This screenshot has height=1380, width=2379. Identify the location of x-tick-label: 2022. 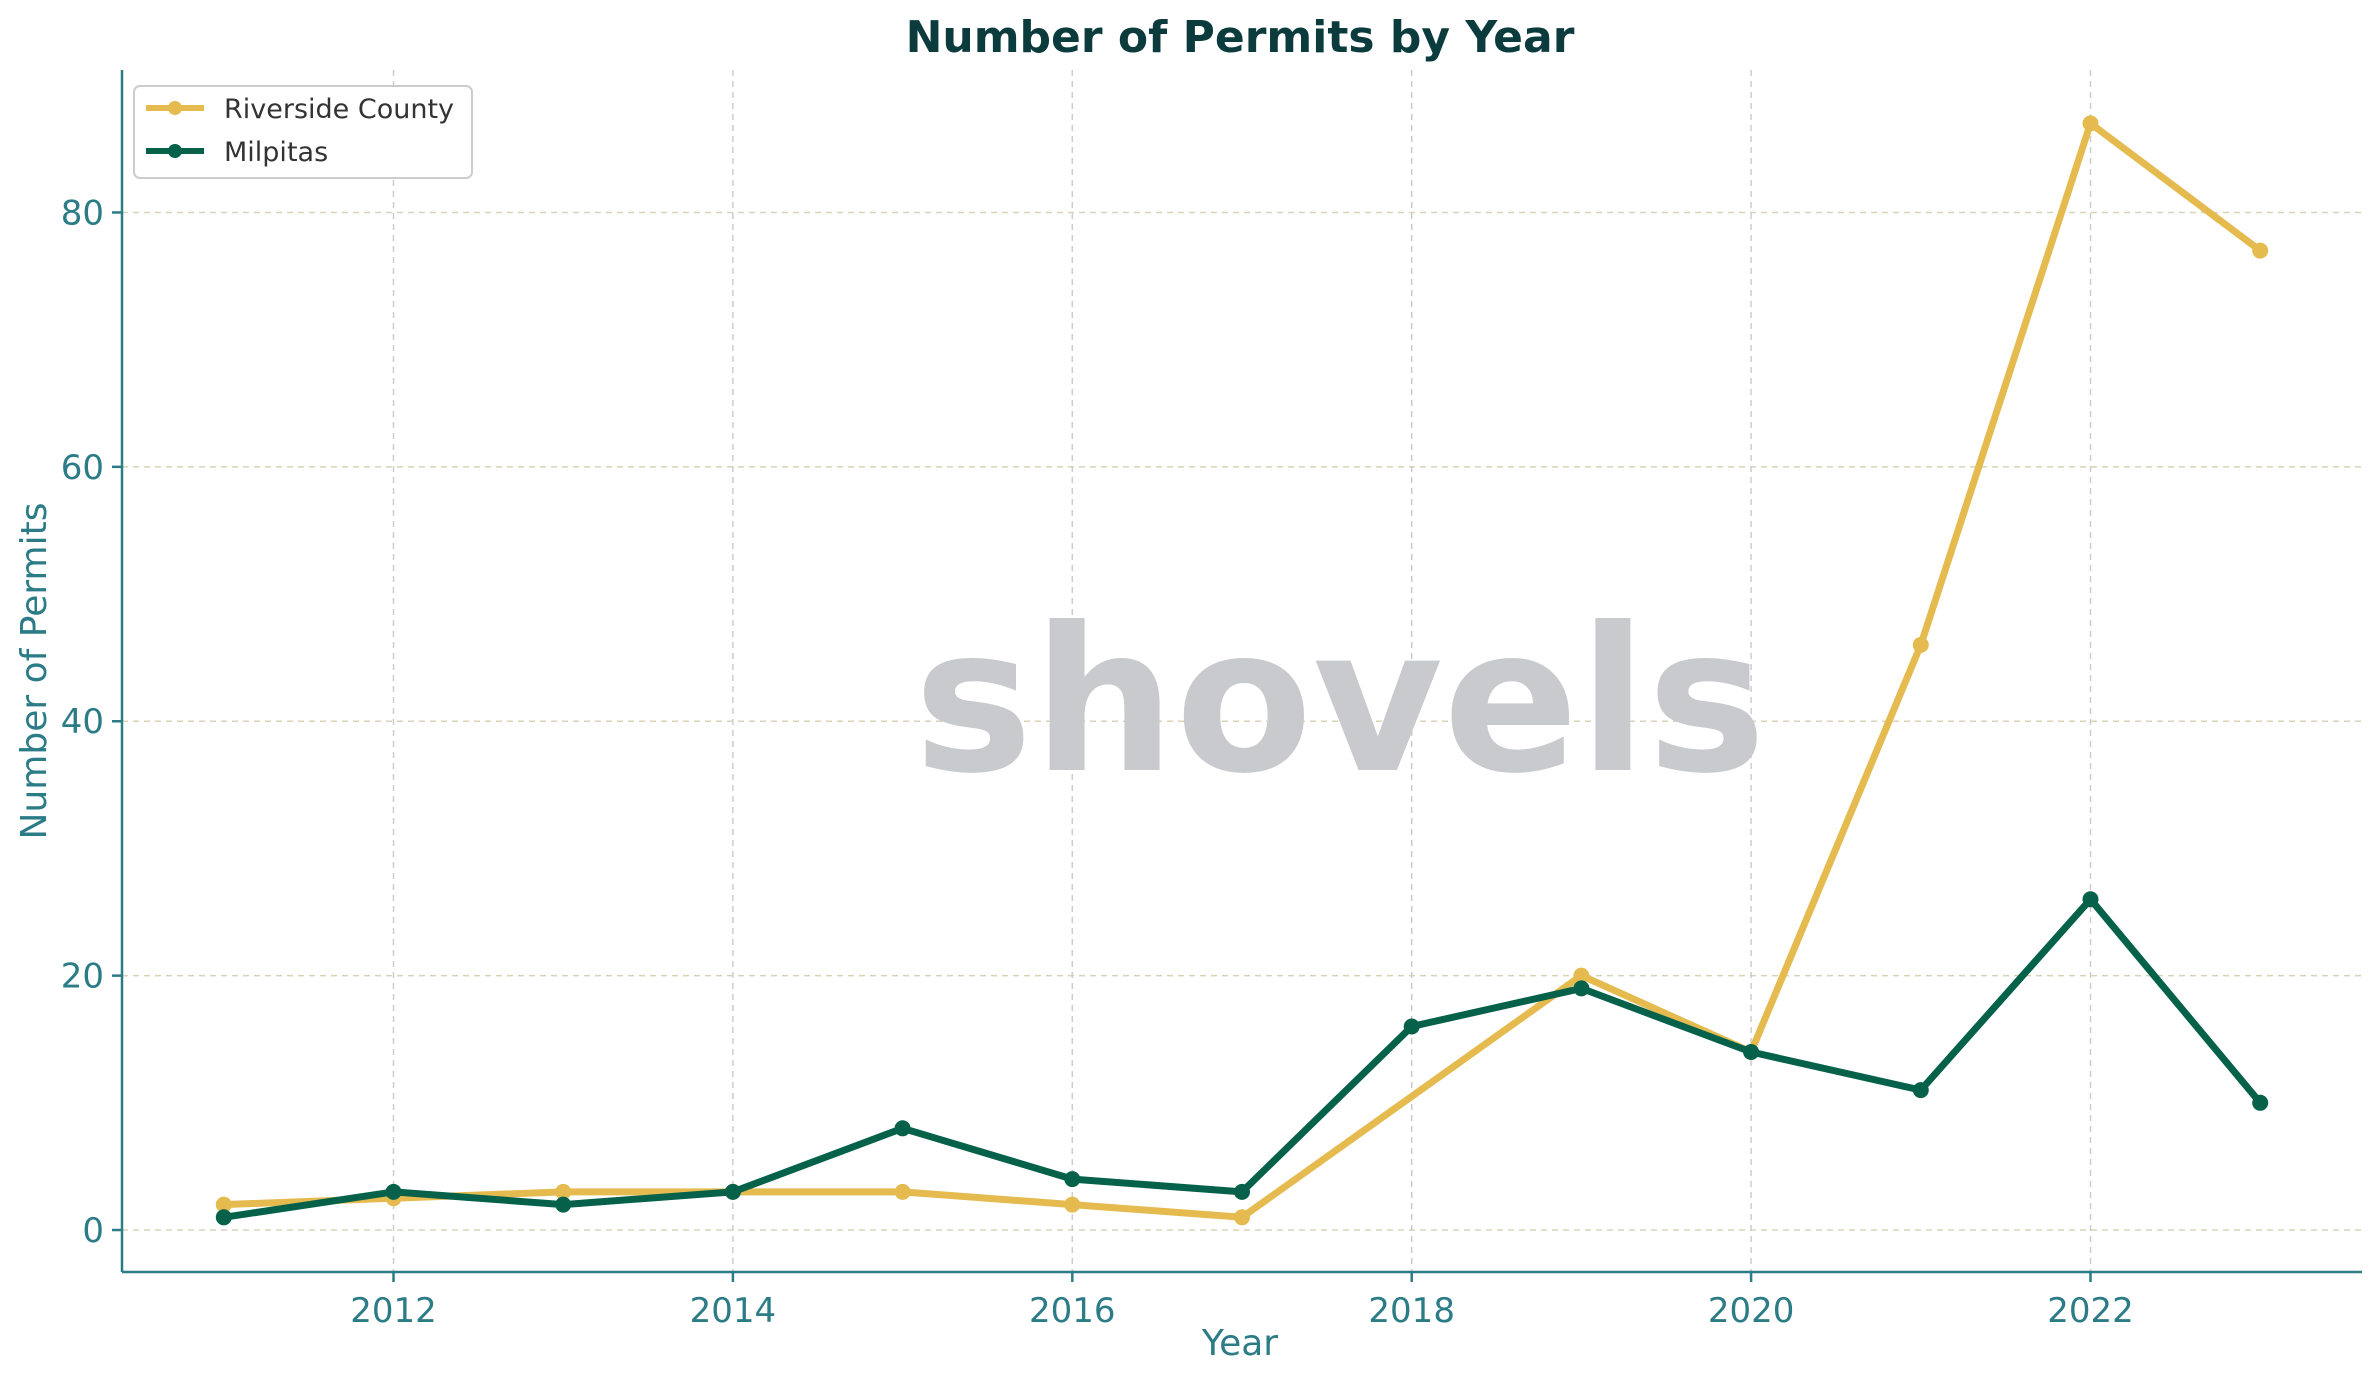
(2090, 1311).